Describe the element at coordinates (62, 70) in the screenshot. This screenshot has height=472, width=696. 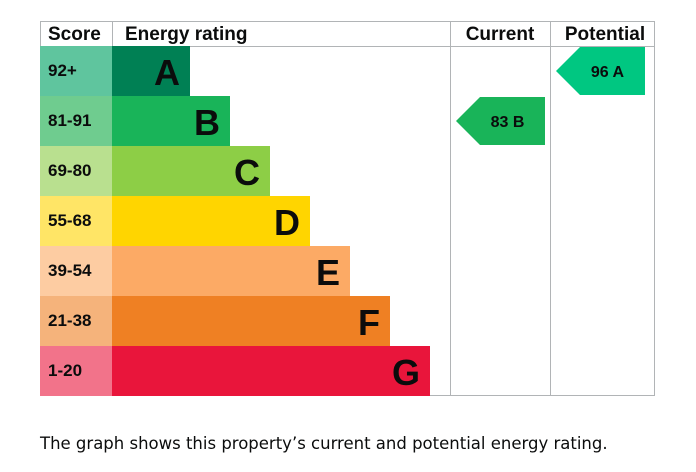
I see `score-label-a: 92+` at that location.